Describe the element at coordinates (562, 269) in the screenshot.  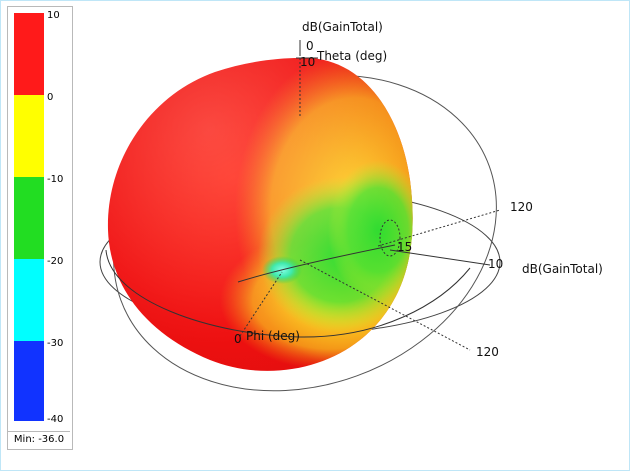
I see `gain-axis-title: dB(GainTotal)` at that location.